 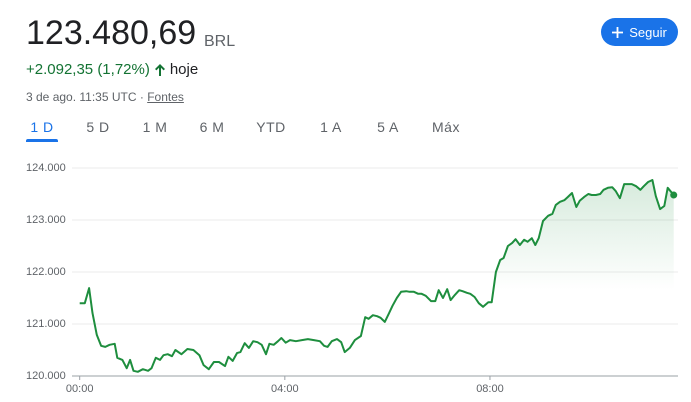 I want to click on y-tick-label: 124.000, so click(x=46, y=168).